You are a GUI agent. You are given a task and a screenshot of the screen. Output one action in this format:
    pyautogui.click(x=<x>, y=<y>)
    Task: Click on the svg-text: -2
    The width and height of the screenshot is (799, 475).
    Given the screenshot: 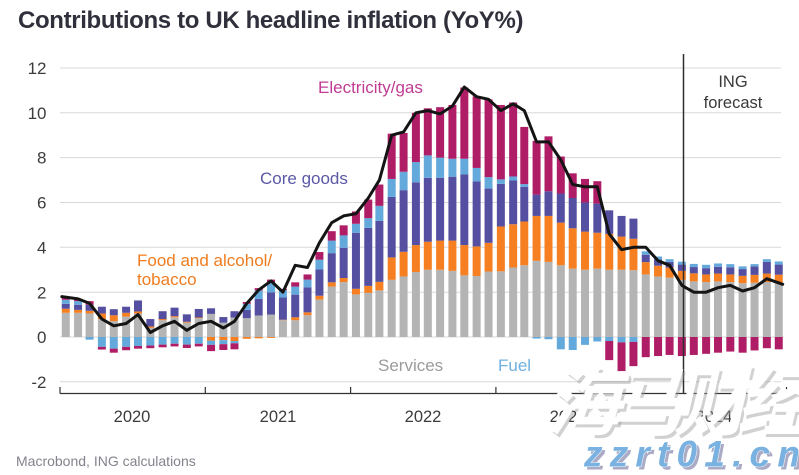 What is the action you would take?
    pyautogui.click(x=38, y=382)
    